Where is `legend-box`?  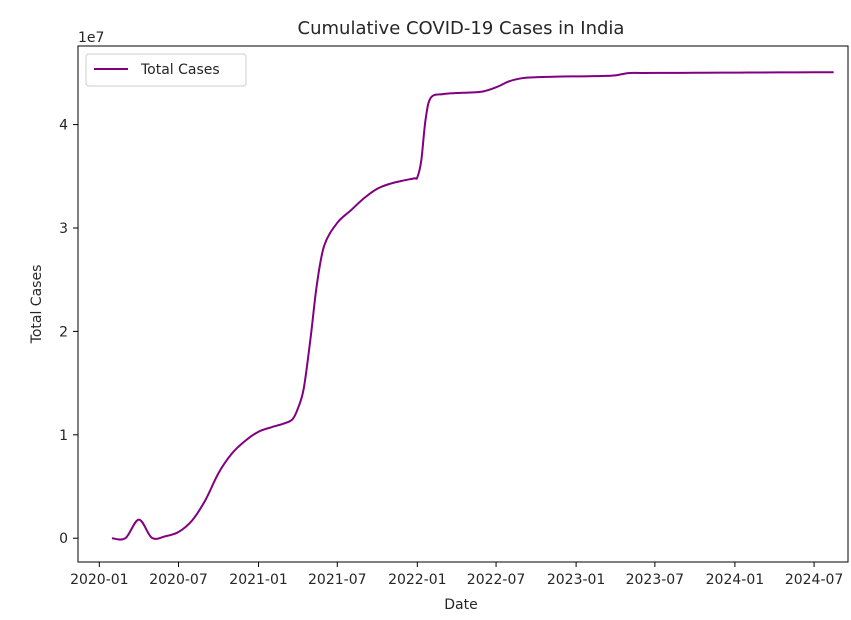 legend-box is located at coordinates (166, 70).